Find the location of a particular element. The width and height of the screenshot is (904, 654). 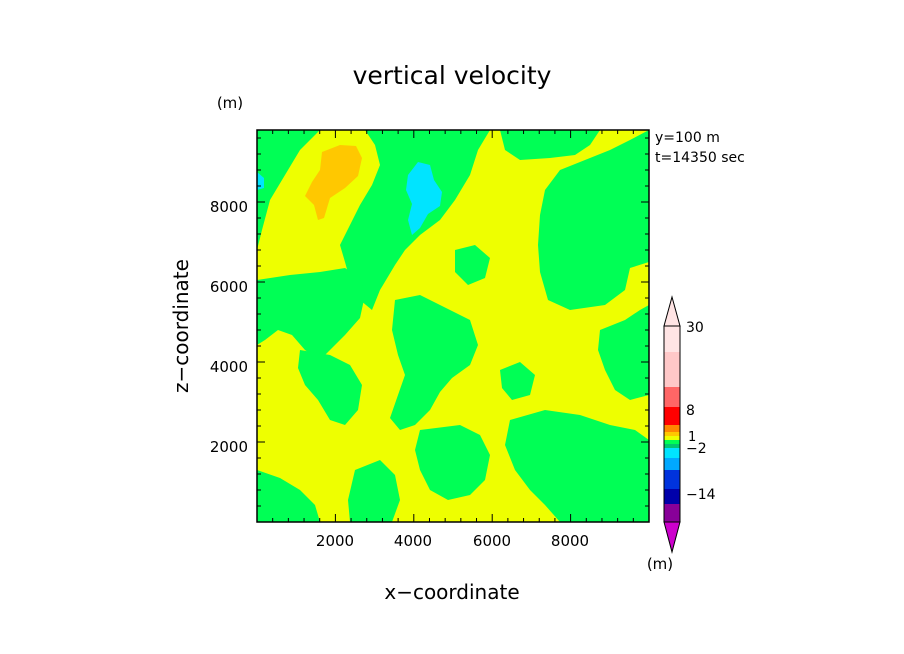

chart-title: vertical velocity is located at coordinates (452, 75).